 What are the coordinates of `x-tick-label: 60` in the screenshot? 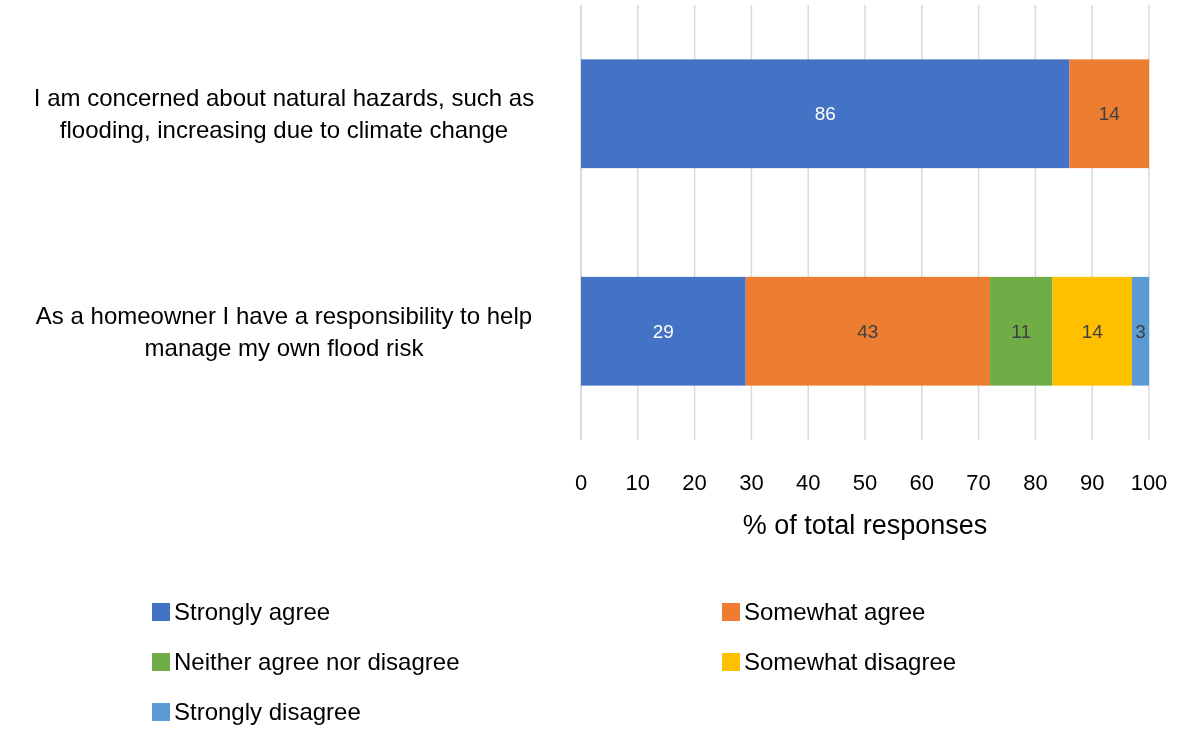 It's located at (922, 482).